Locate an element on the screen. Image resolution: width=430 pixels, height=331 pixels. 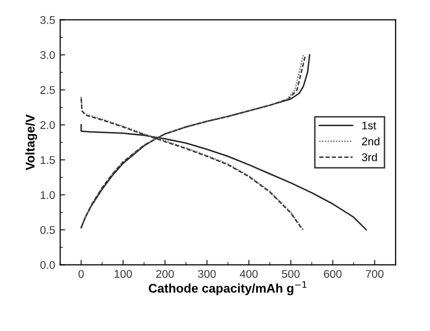
x-tick-label: 500 is located at coordinates (291, 274).